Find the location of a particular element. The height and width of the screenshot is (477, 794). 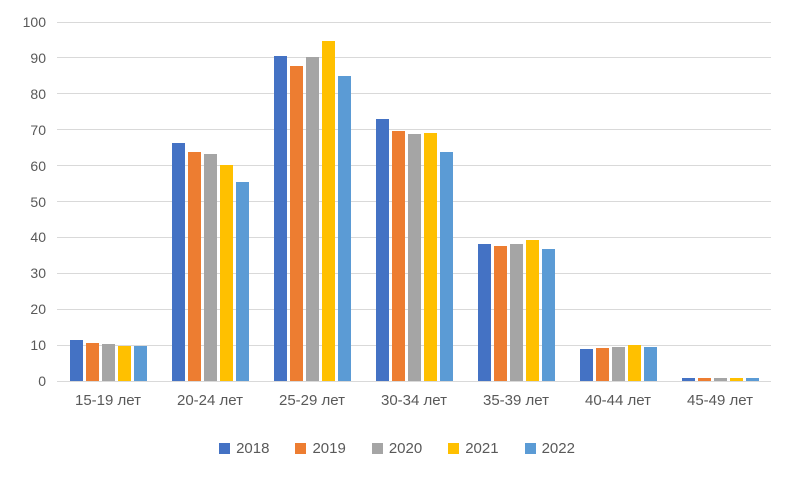

bar-2022-30-34 лет is located at coordinates (446, 266).